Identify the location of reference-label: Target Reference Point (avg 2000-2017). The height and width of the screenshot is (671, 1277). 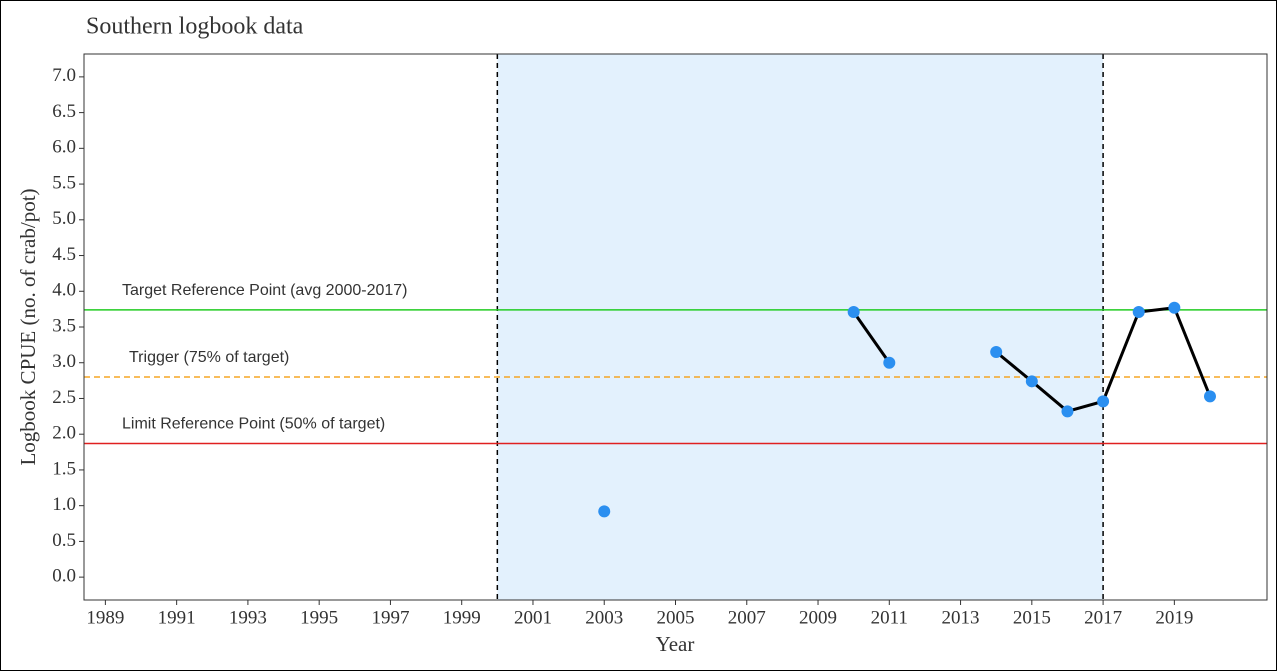
(265, 290).